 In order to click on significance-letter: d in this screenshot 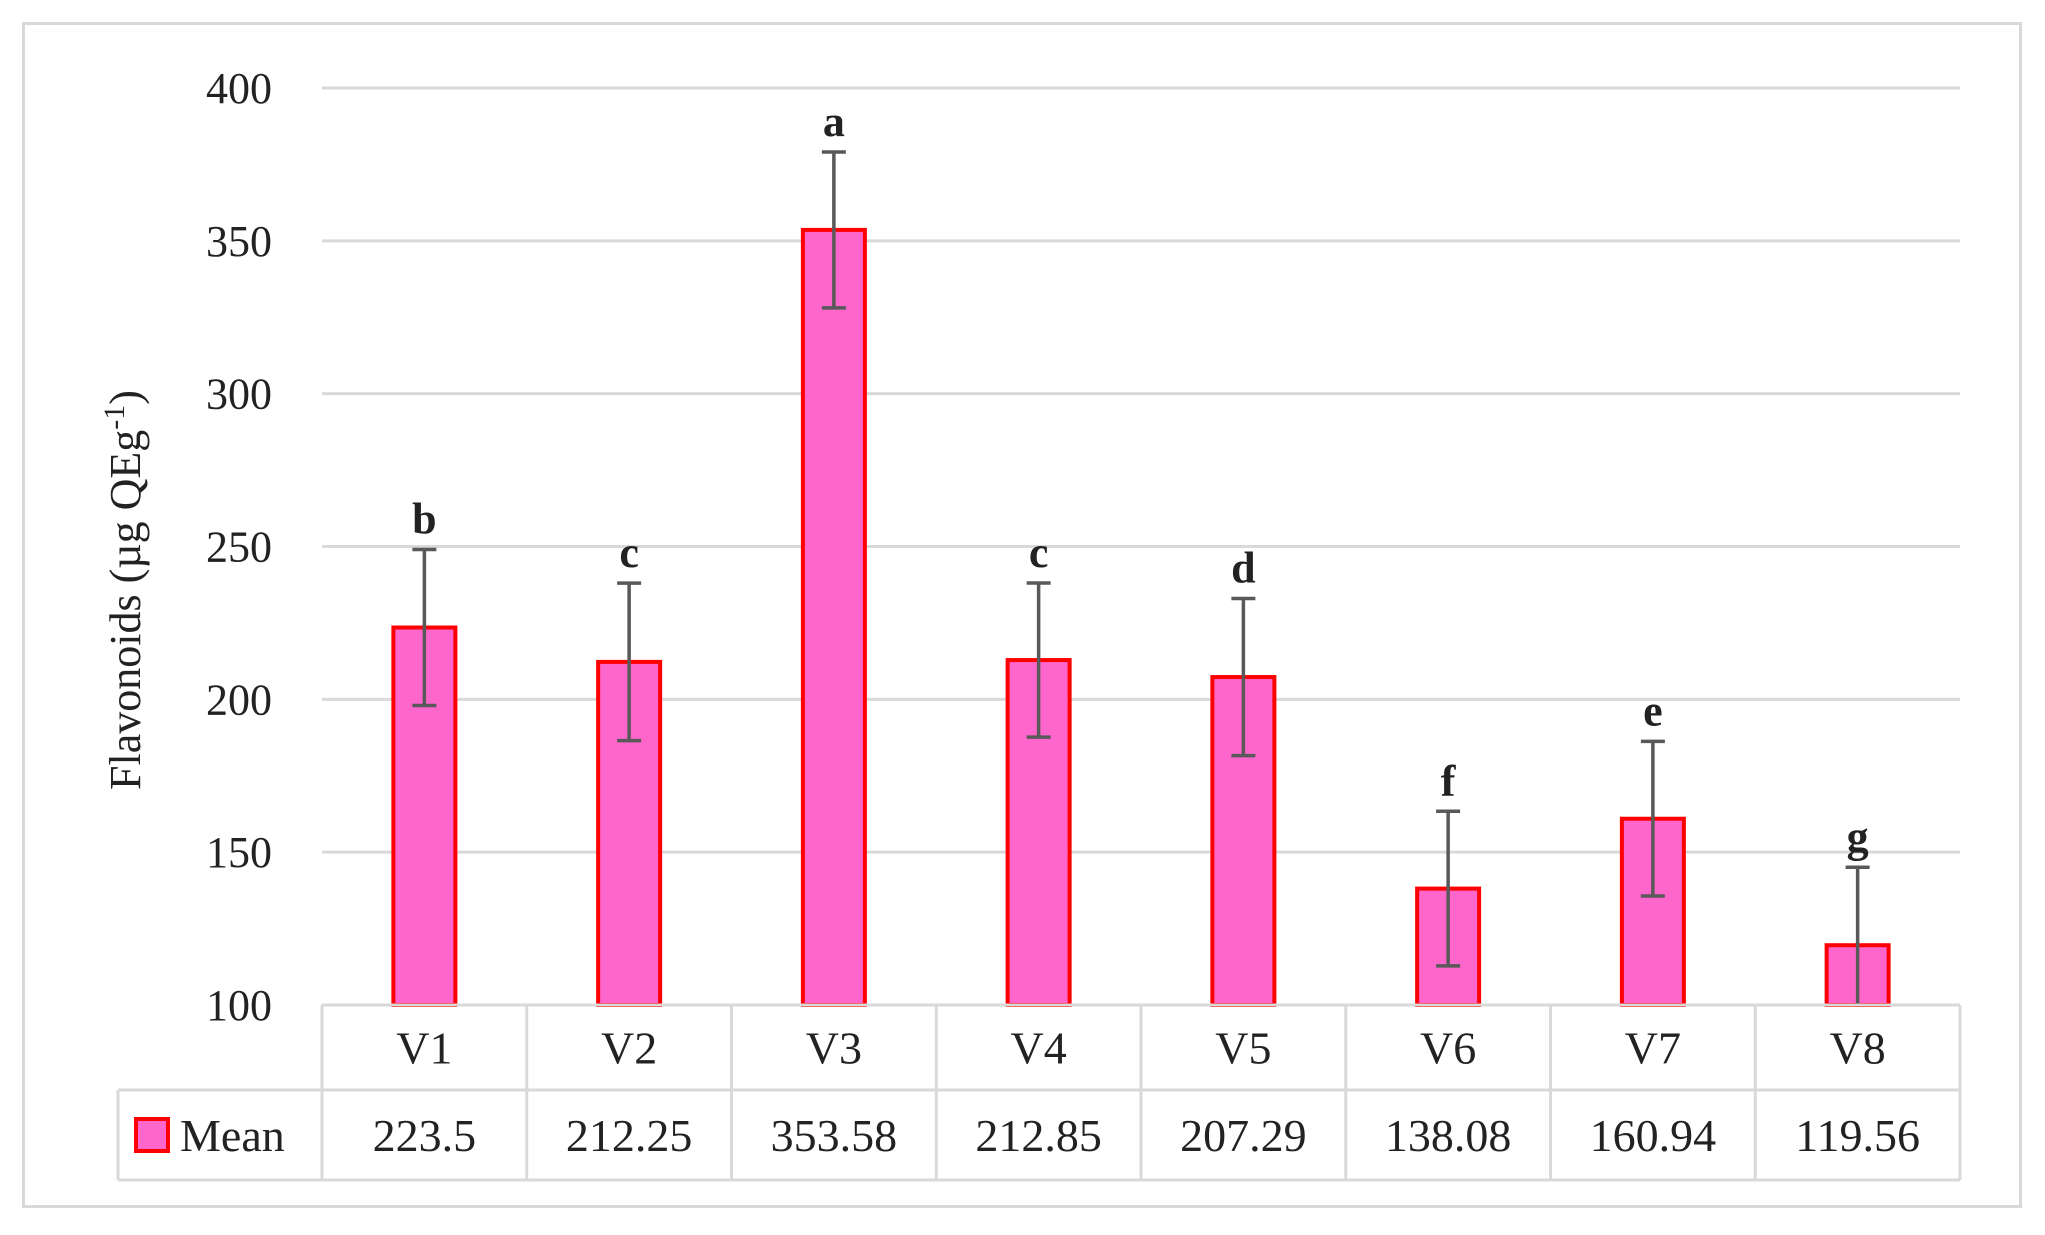, I will do `click(1243, 567)`.